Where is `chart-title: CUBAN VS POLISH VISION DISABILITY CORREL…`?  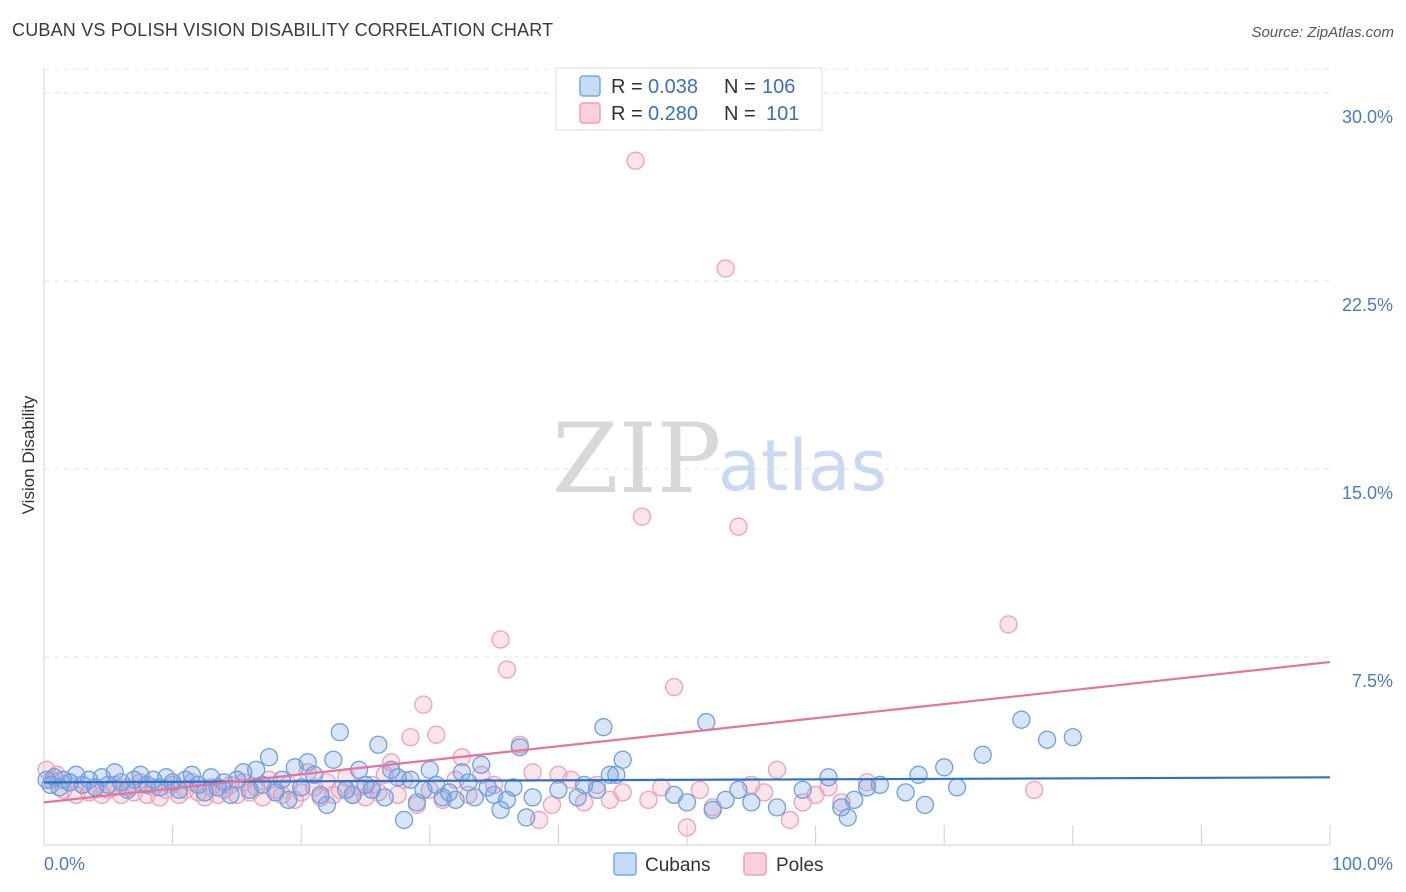
chart-title: CUBAN VS POLISH VISION DISABILITY CORREL… is located at coordinates (283, 30).